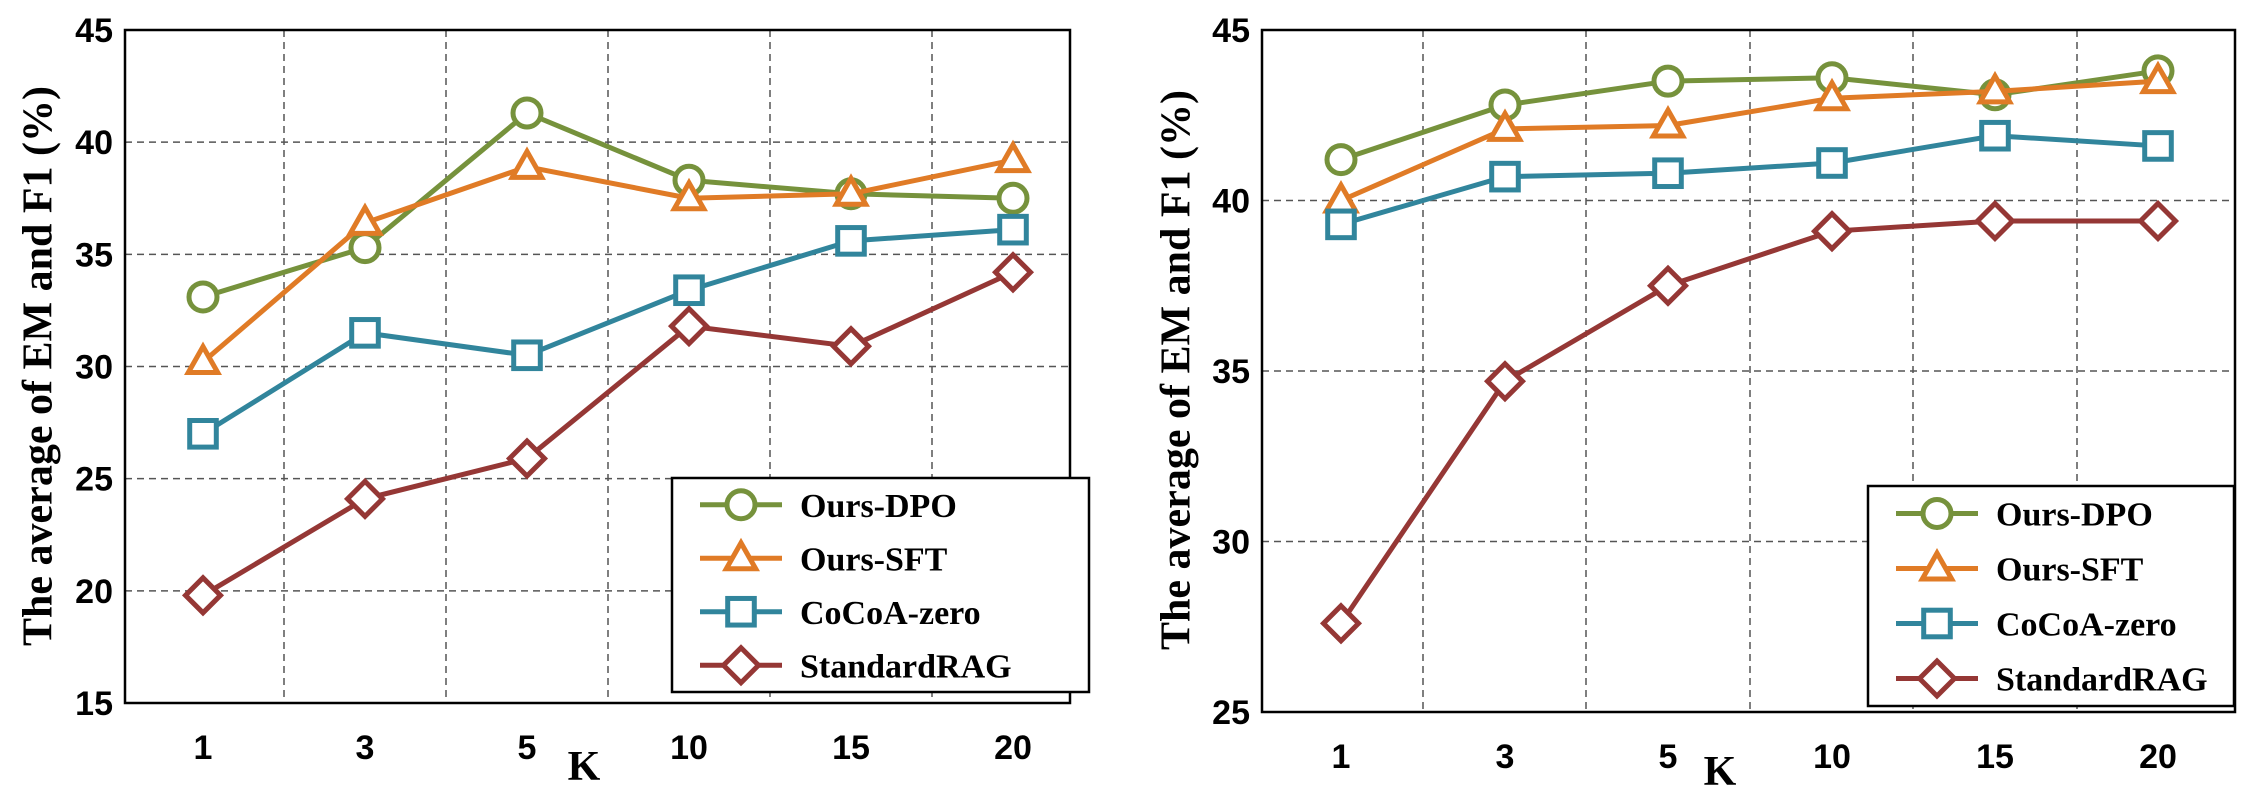 This screenshot has height=798, width=2260. What do you see at coordinates (906, 666) in the screenshot?
I see `legend-label: StandardRAG` at bounding box center [906, 666].